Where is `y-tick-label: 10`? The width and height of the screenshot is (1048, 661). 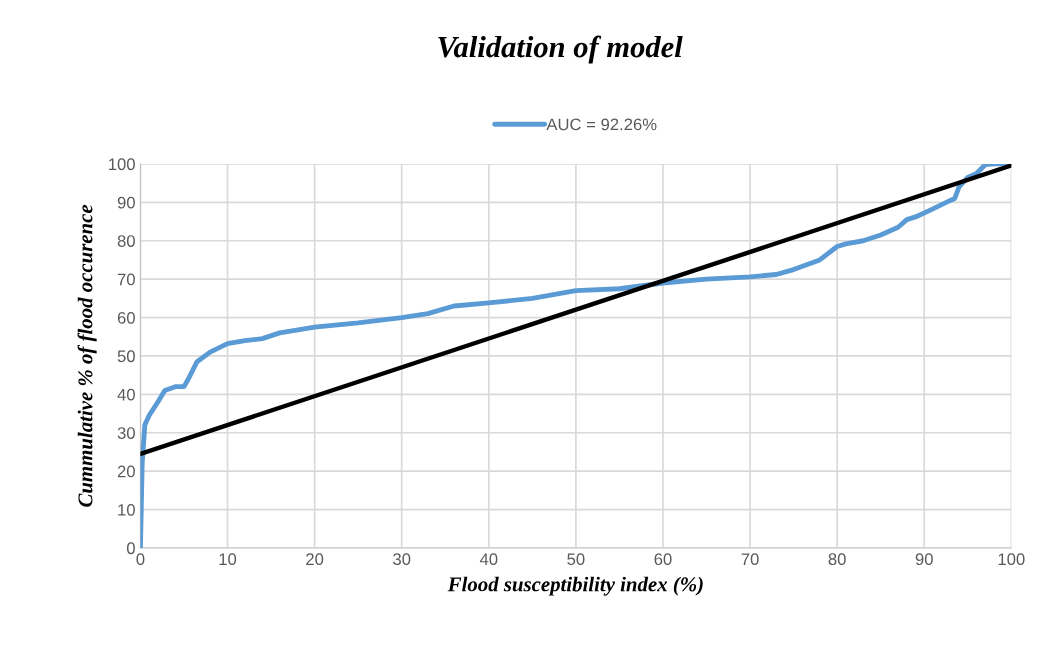 y-tick-label: 10 is located at coordinates (126, 509).